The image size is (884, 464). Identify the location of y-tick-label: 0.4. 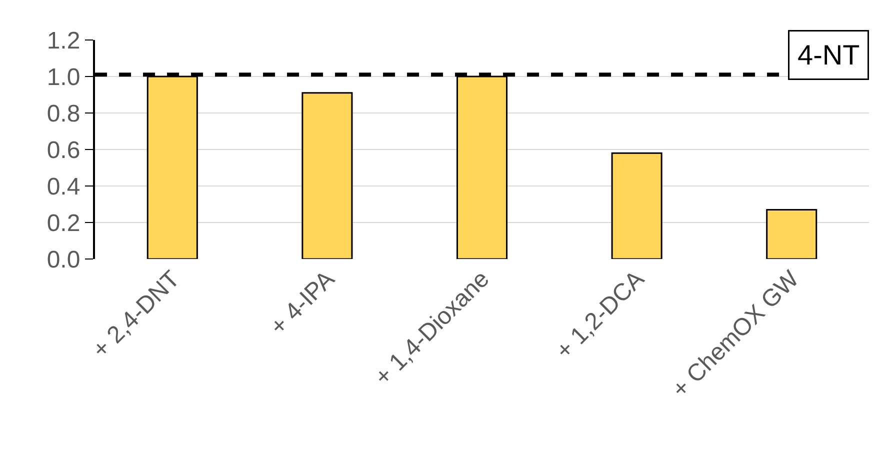
(63, 186).